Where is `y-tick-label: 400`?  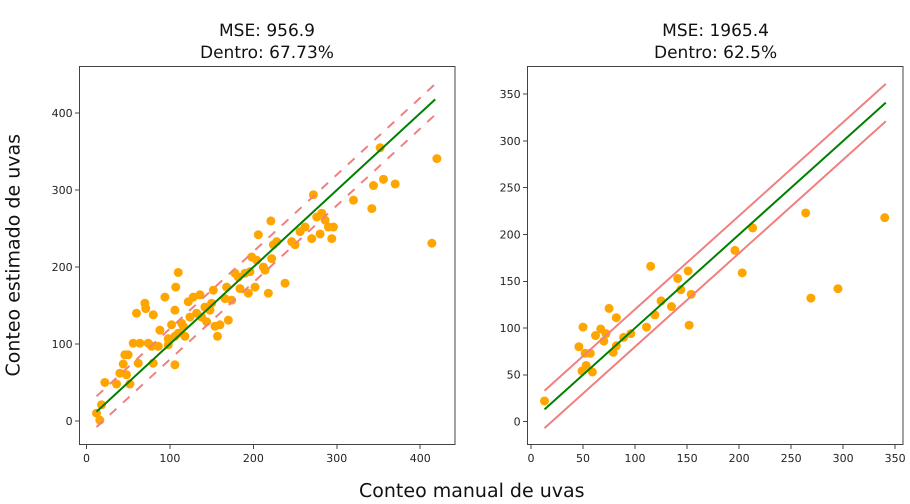 y-tick-label: 400 is located at coordinates (62, 113).